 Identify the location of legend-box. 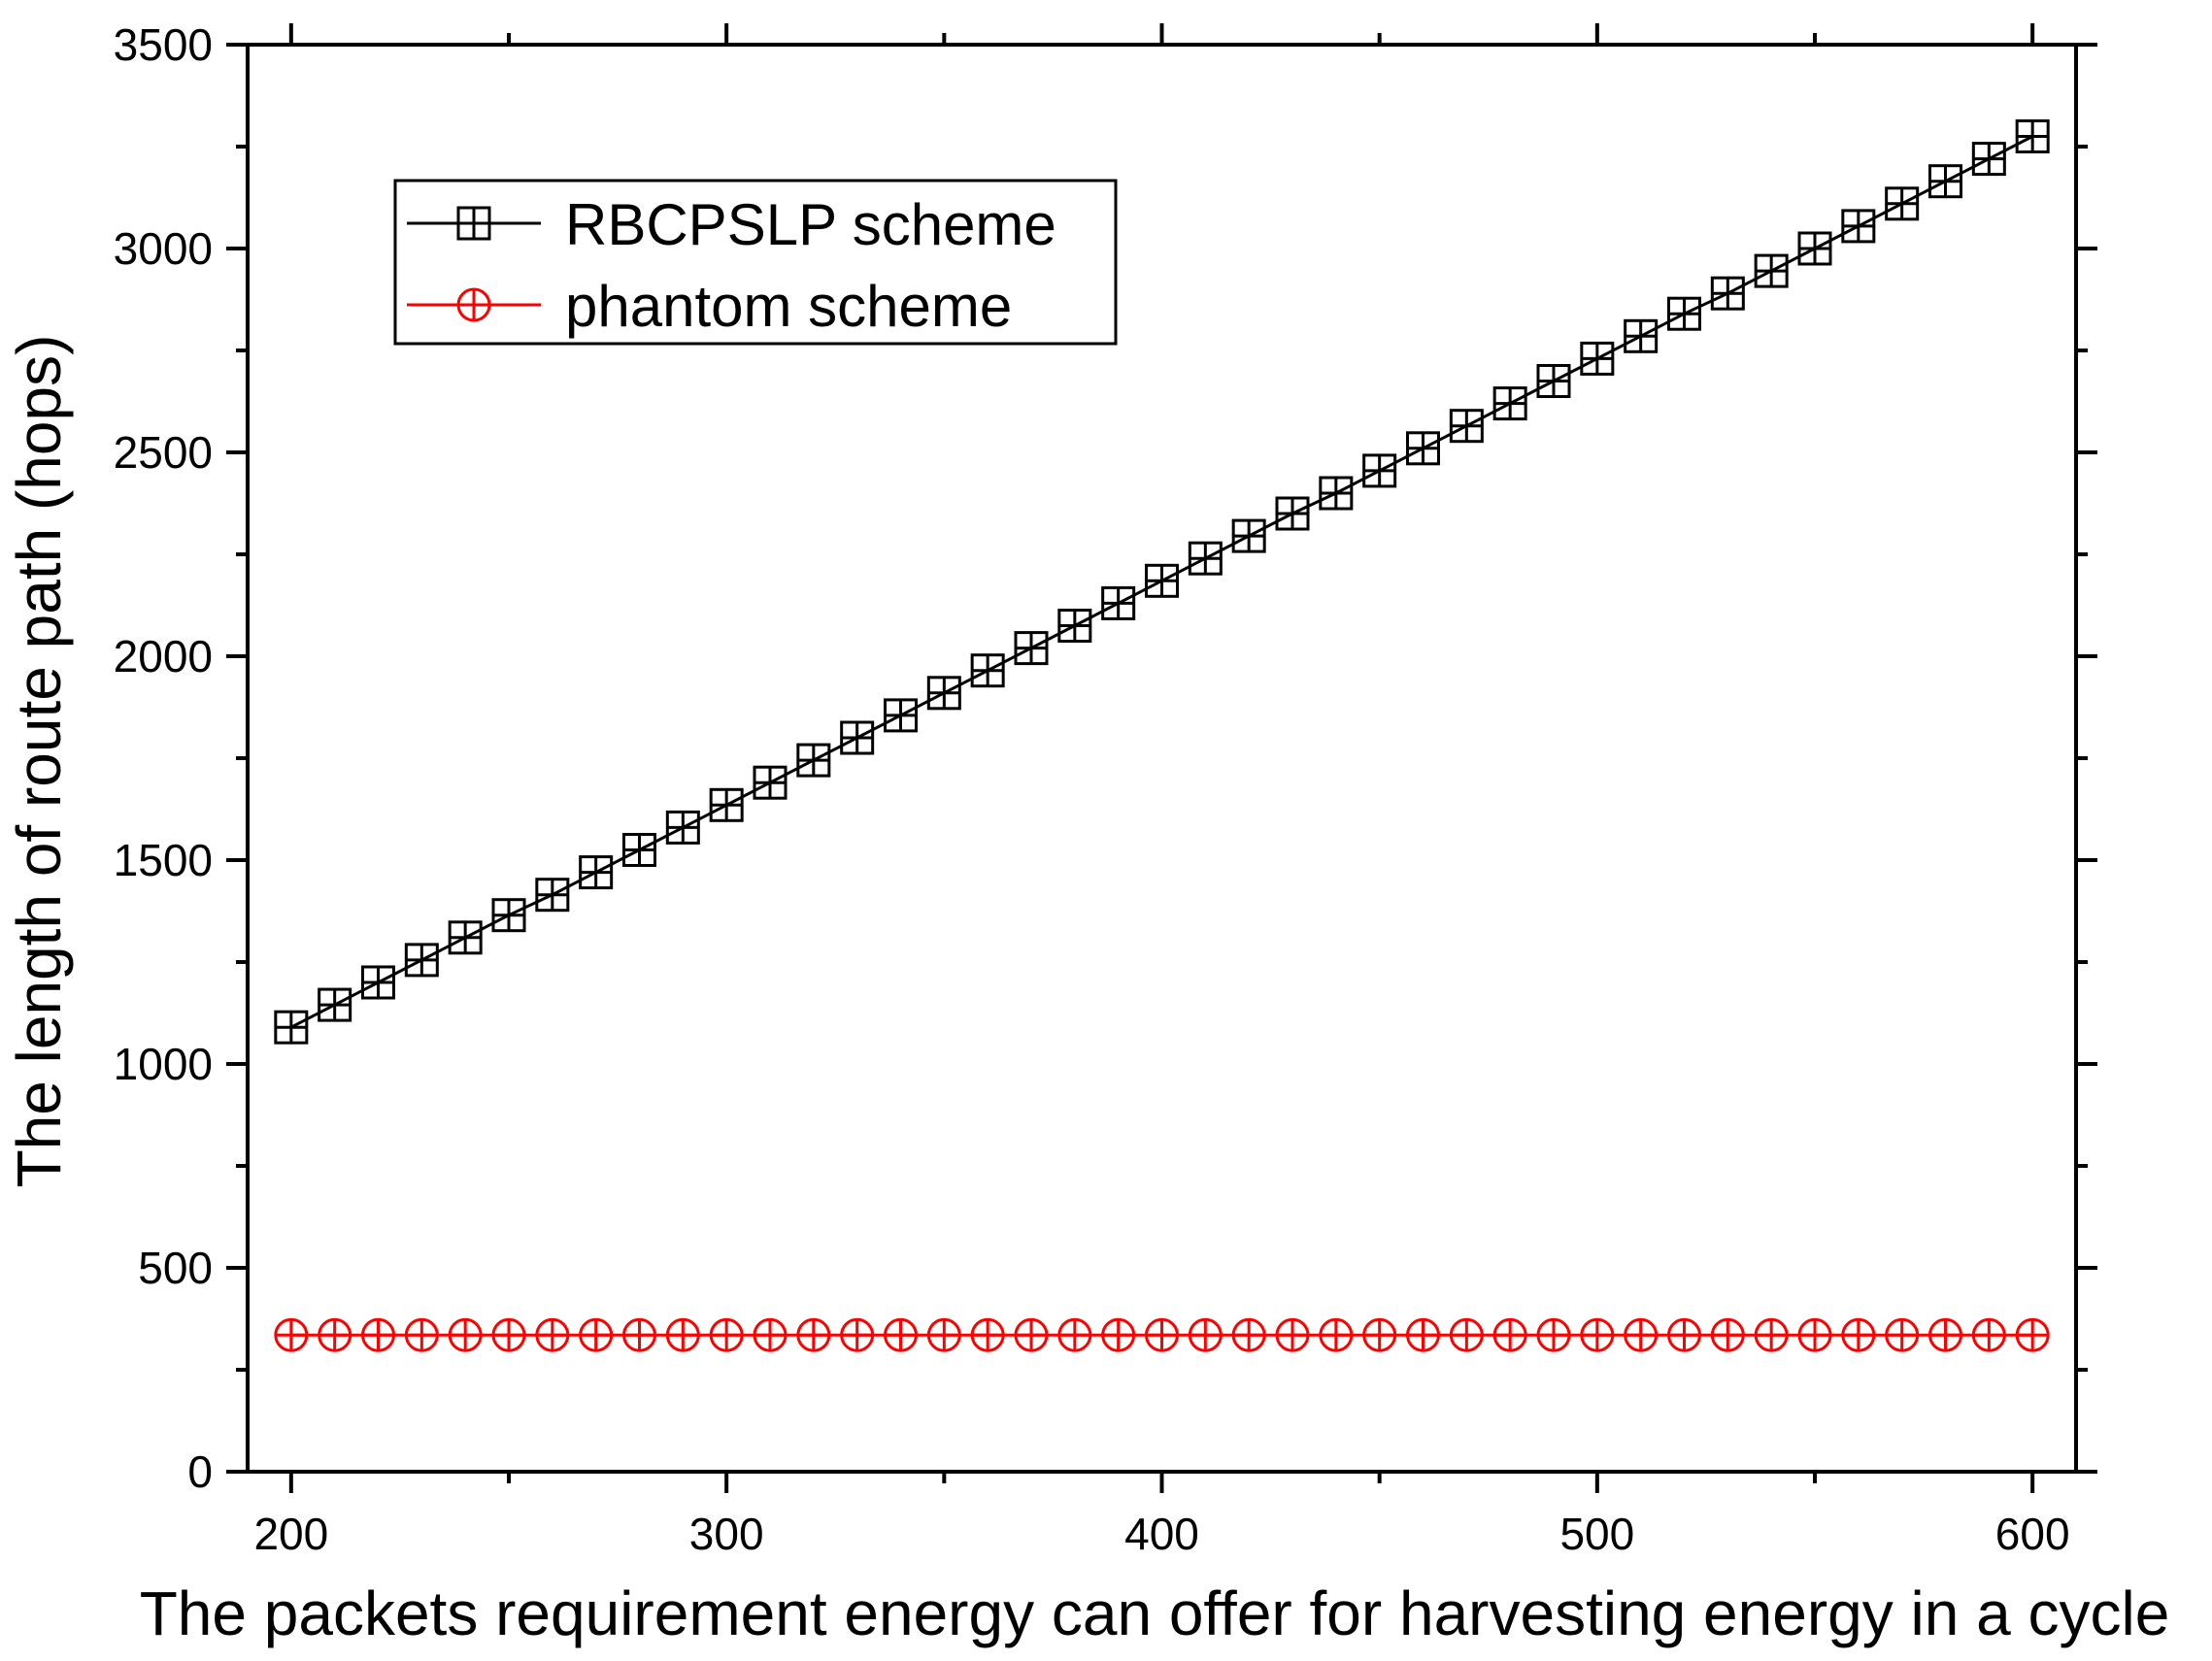
(755, 262).